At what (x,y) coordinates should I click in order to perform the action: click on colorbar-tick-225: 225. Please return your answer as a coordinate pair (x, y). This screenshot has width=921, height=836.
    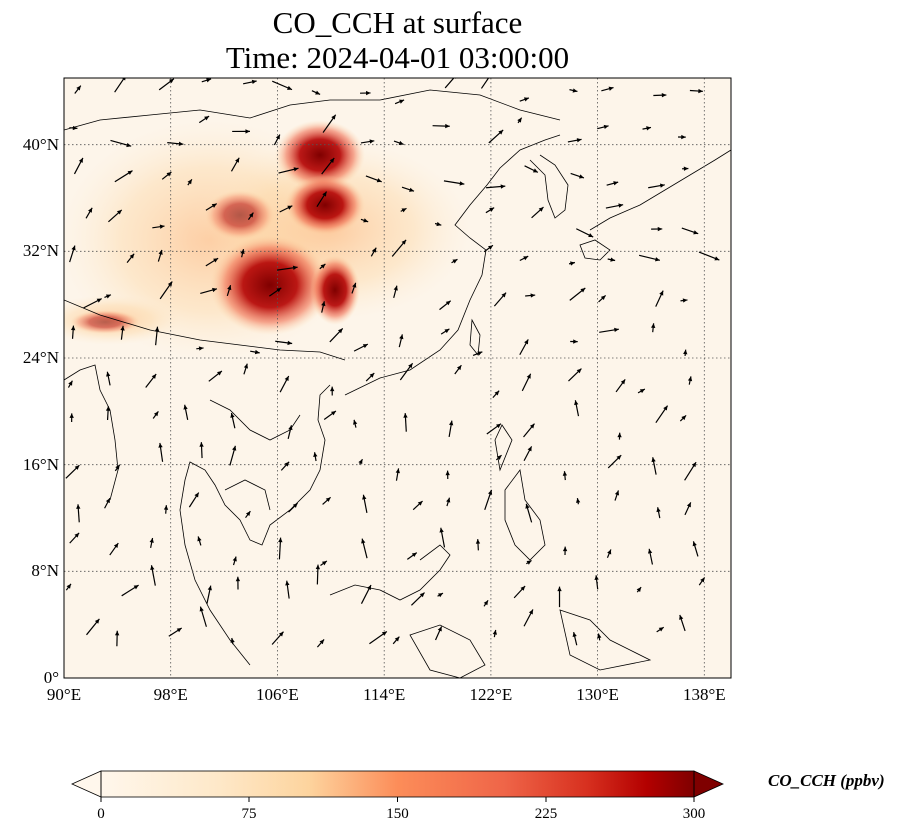
    Looking at the image, I should click on (546, 814).